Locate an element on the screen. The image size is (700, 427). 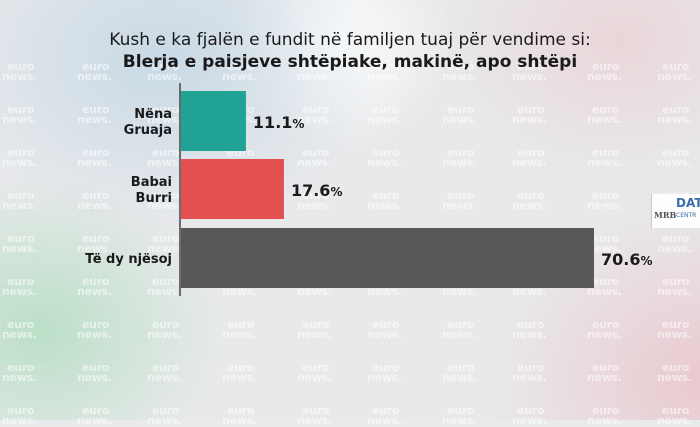
logo-centre-text: CENTR is located at coordinates (686, 215).